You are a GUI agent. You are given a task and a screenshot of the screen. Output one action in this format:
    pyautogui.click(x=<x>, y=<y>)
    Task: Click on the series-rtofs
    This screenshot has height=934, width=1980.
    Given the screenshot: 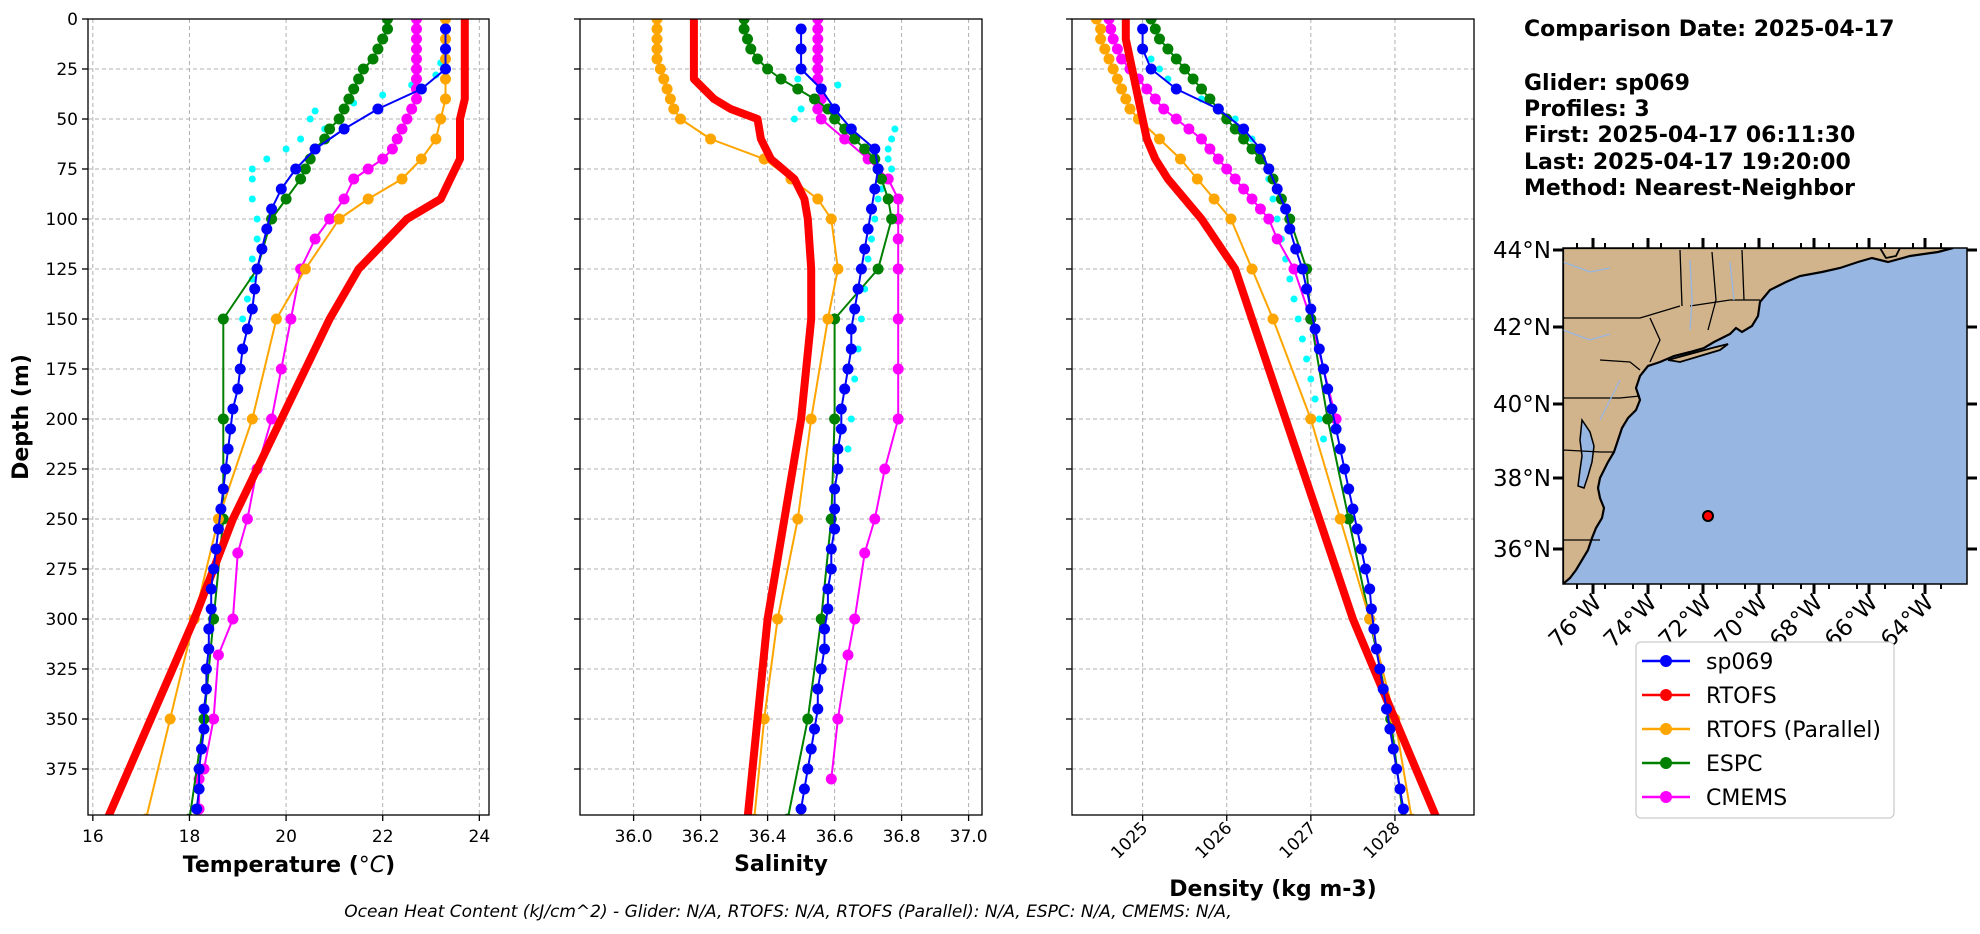 What is the action you would take?
    pyautogui.click(x=1280, y=417)
    